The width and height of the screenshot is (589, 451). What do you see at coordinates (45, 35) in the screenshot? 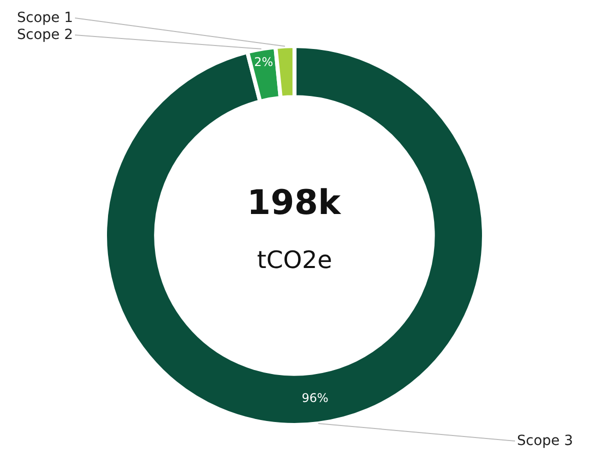
I see `slice-label: Scope 2` at bounding box center [45, 35].